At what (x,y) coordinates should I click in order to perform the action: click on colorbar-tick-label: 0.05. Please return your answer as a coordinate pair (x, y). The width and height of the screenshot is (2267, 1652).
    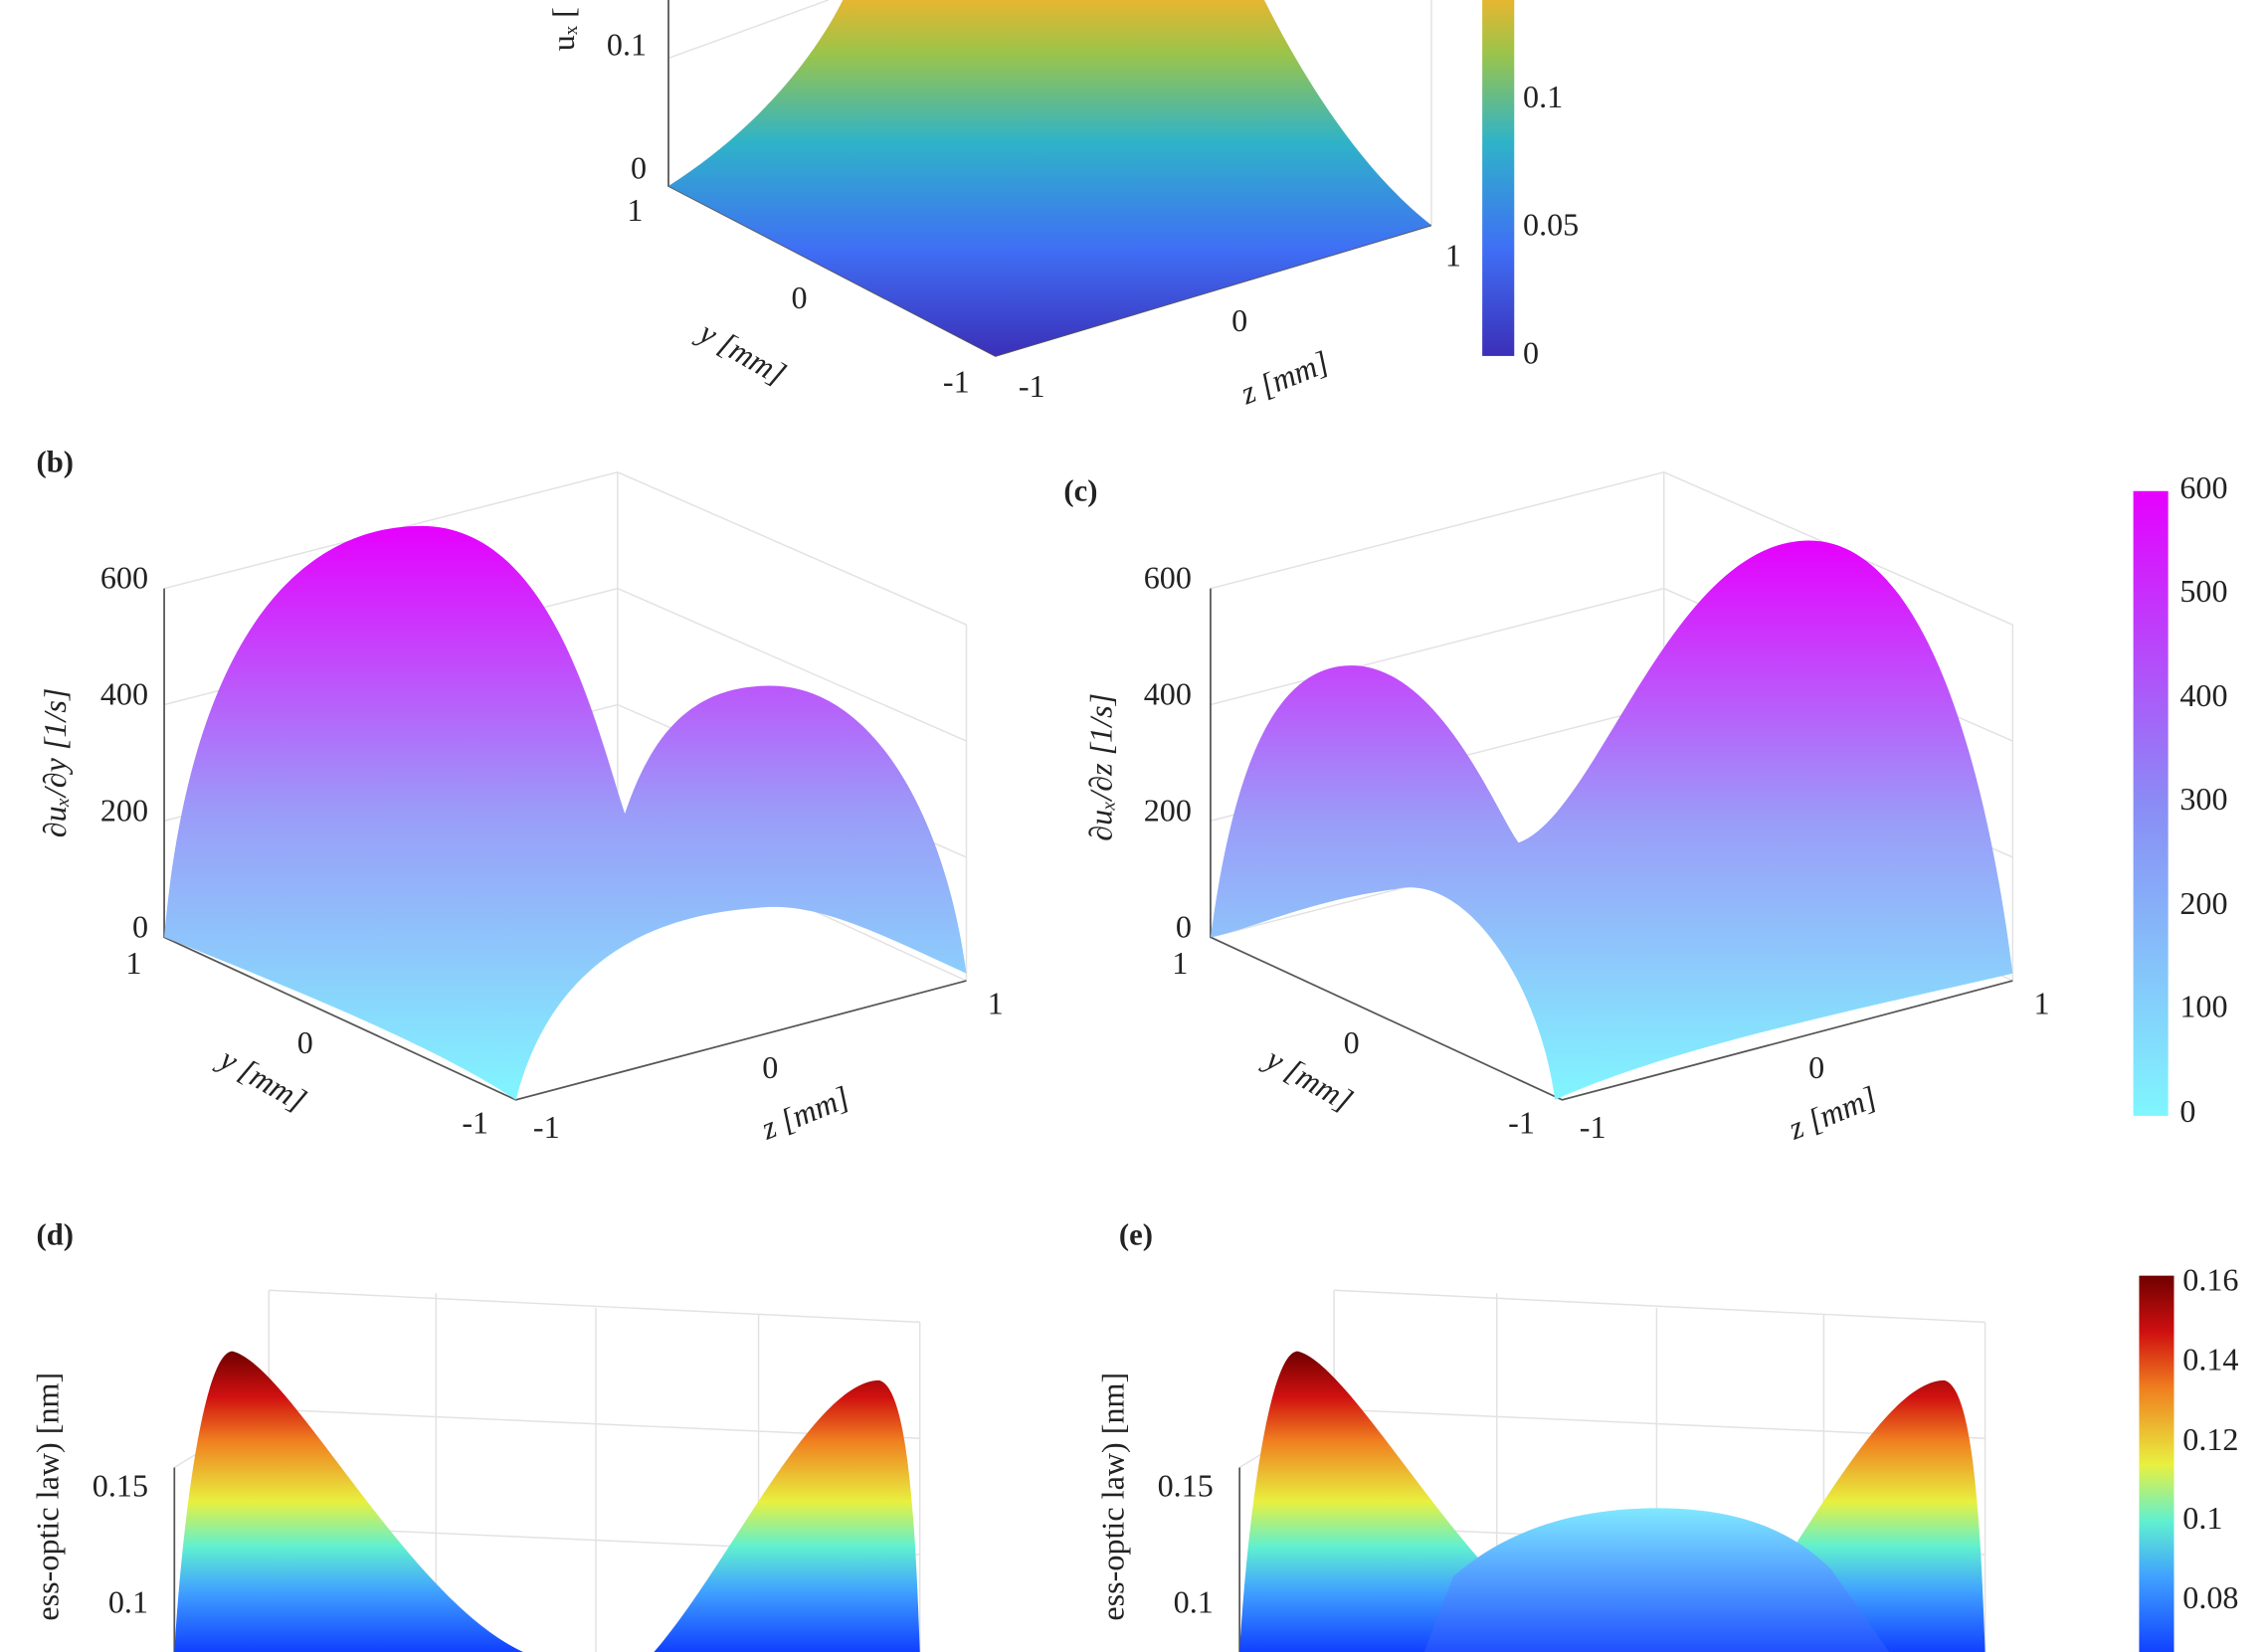
    Looking at the image, I should click on (1551, 225).